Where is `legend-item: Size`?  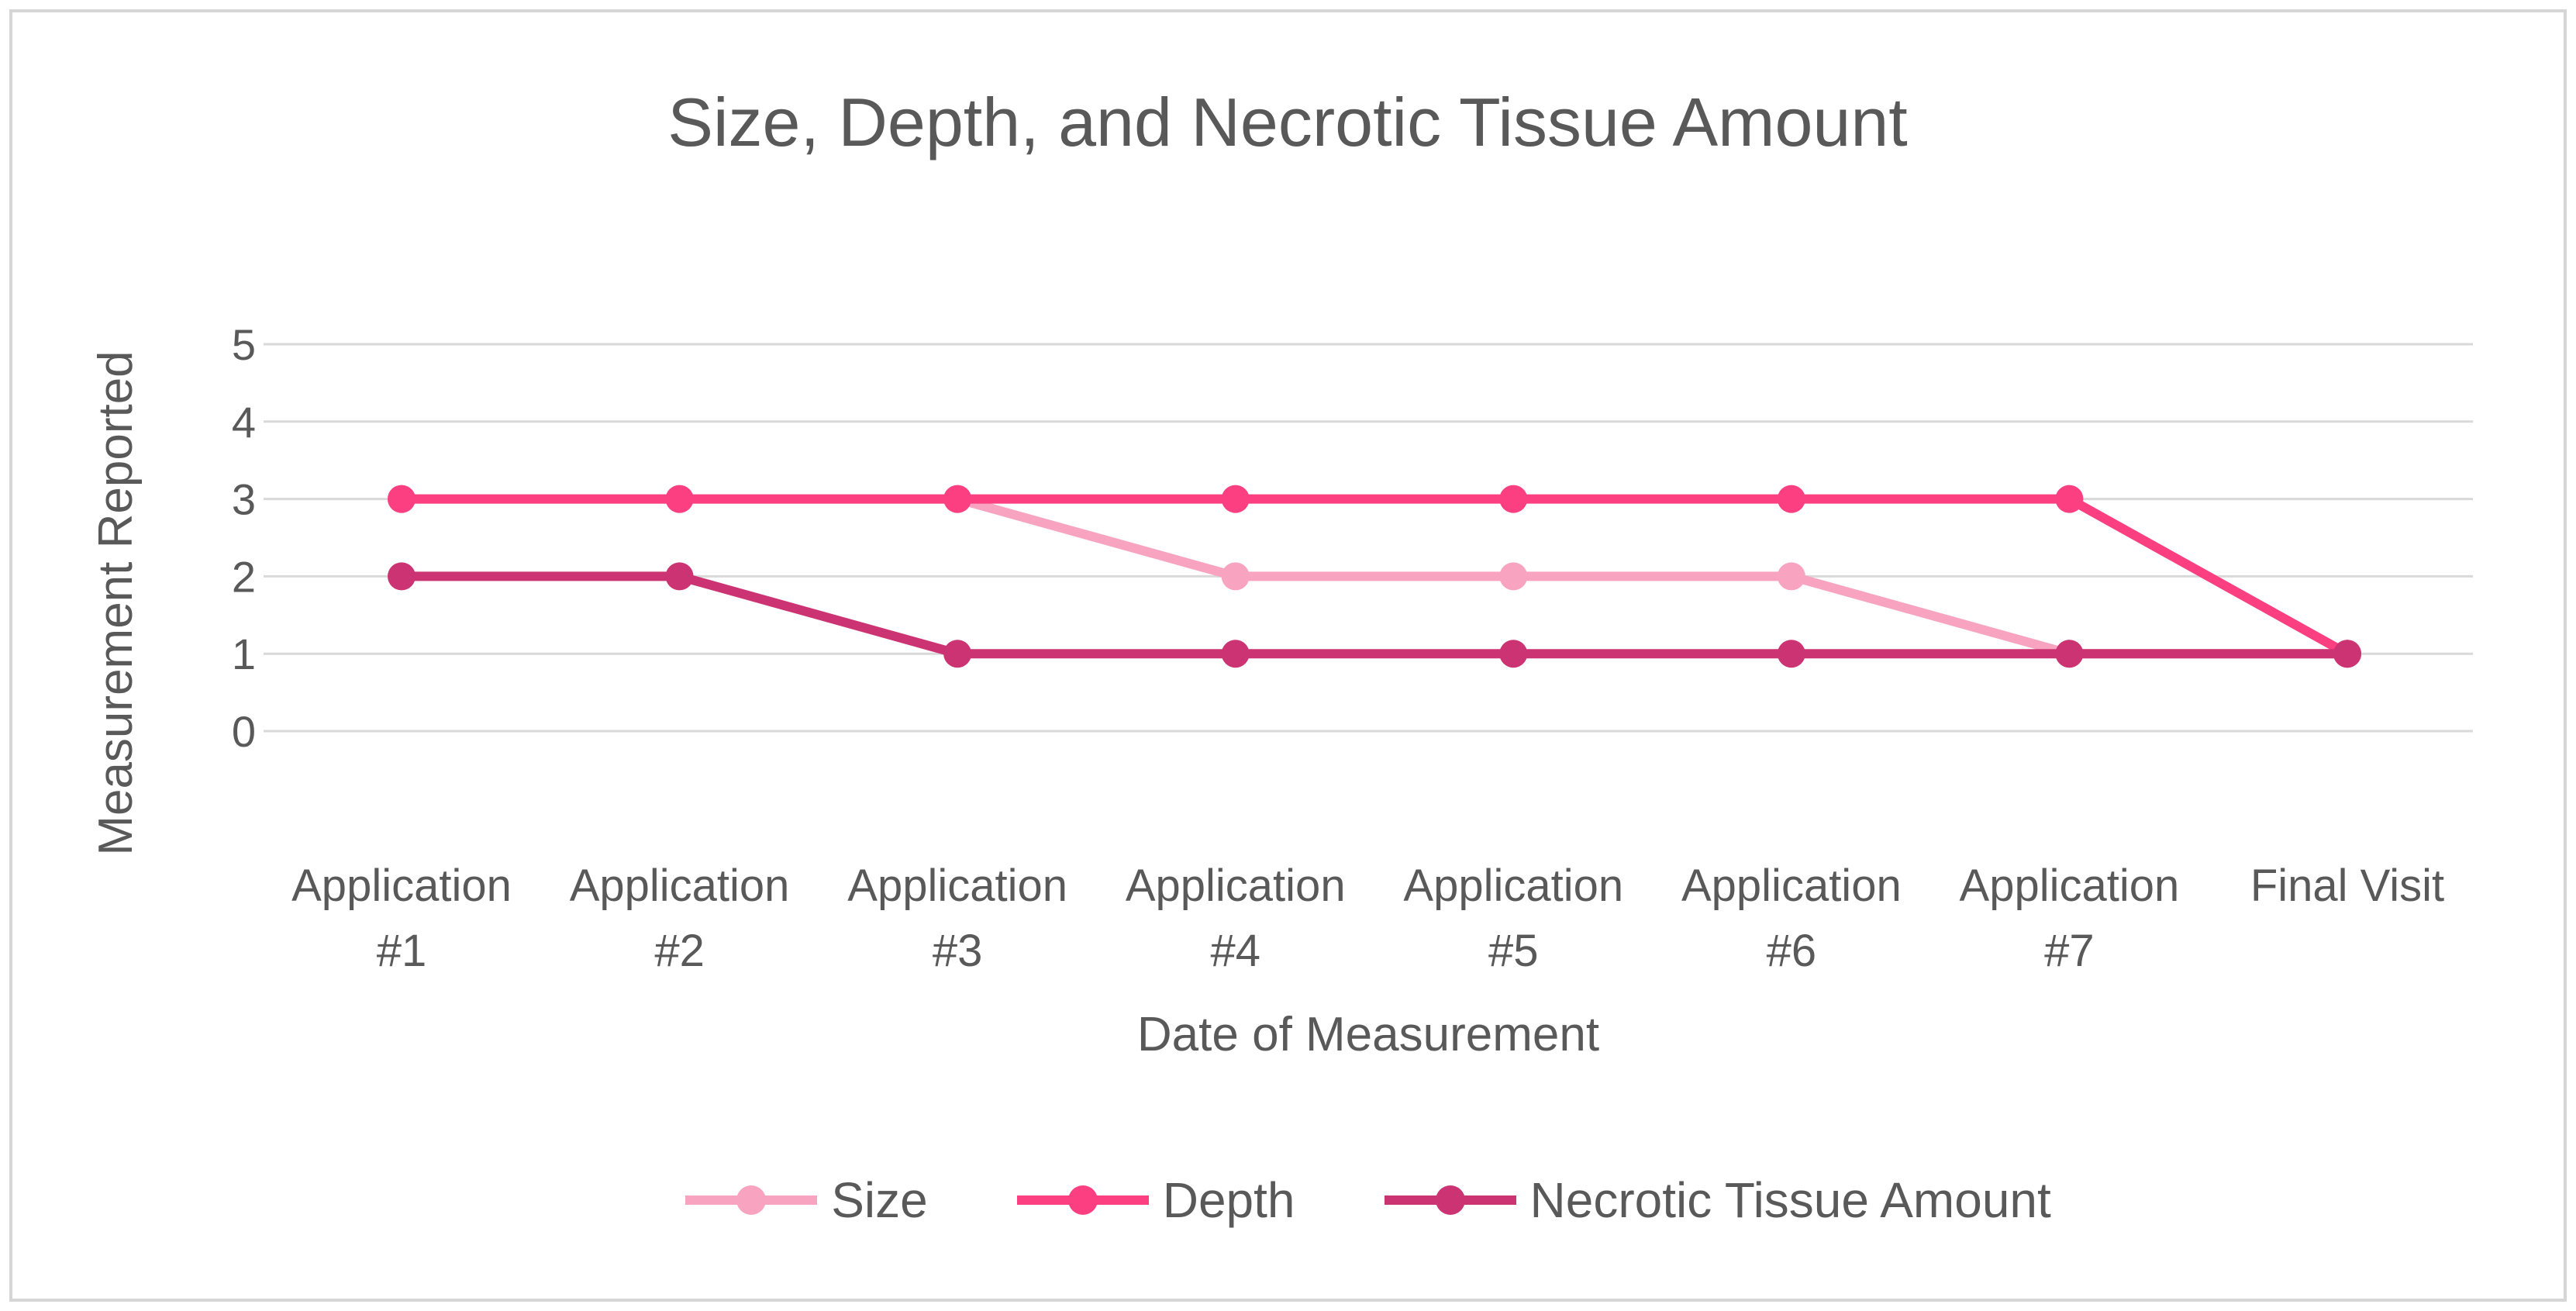
legend-item: Size is located at coordinates (806, 1200).